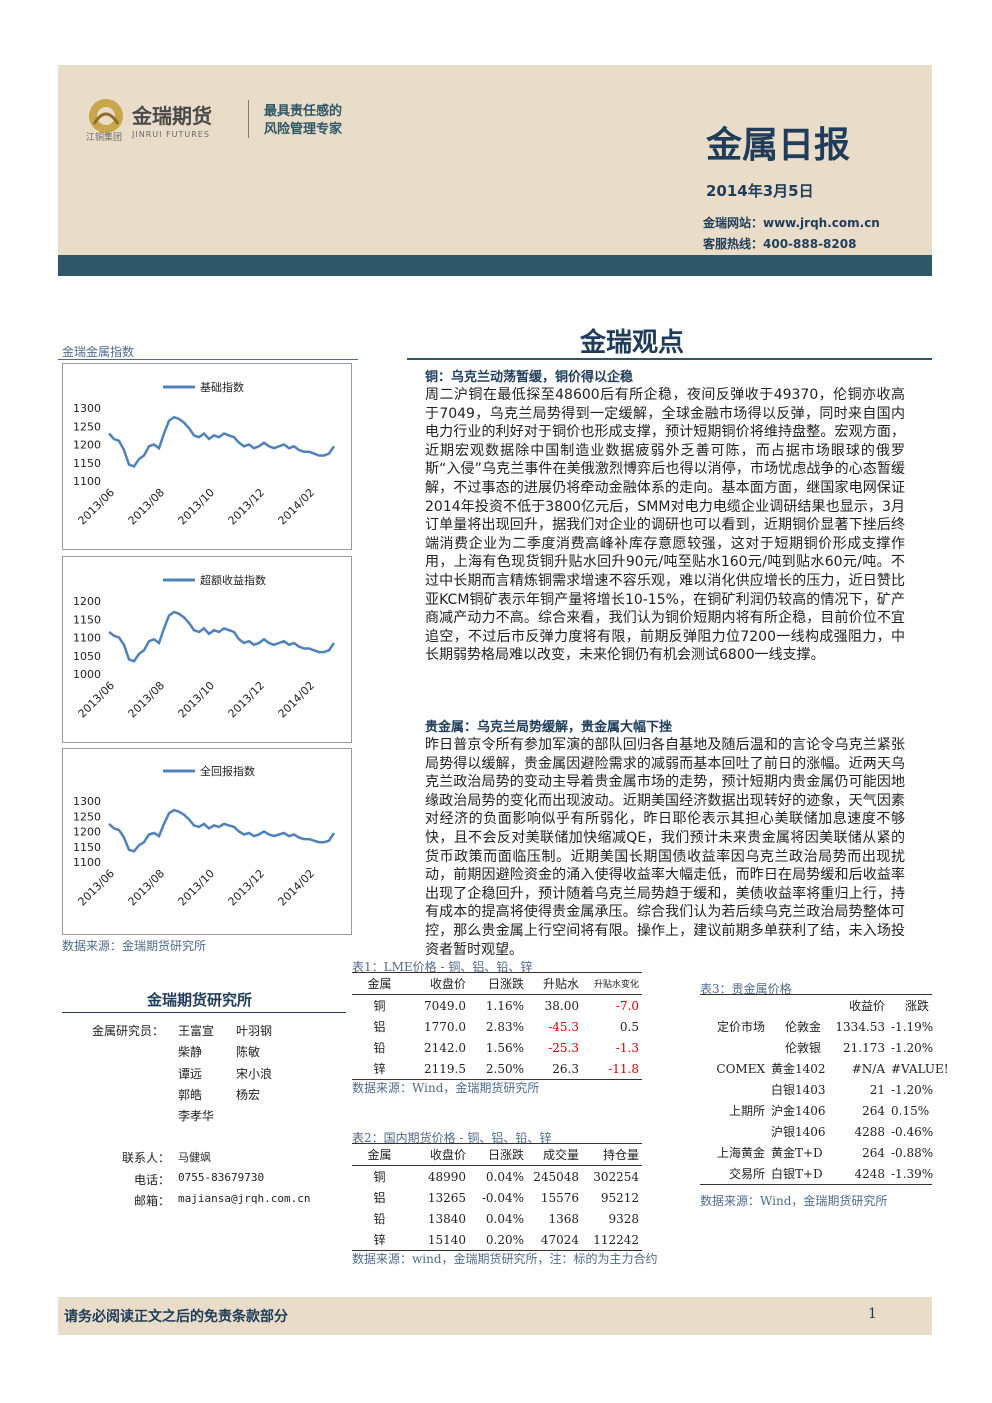  Describe the element at coordinates (616, 1176) in the screenshot. I see `data-cell: 302254` at that location.